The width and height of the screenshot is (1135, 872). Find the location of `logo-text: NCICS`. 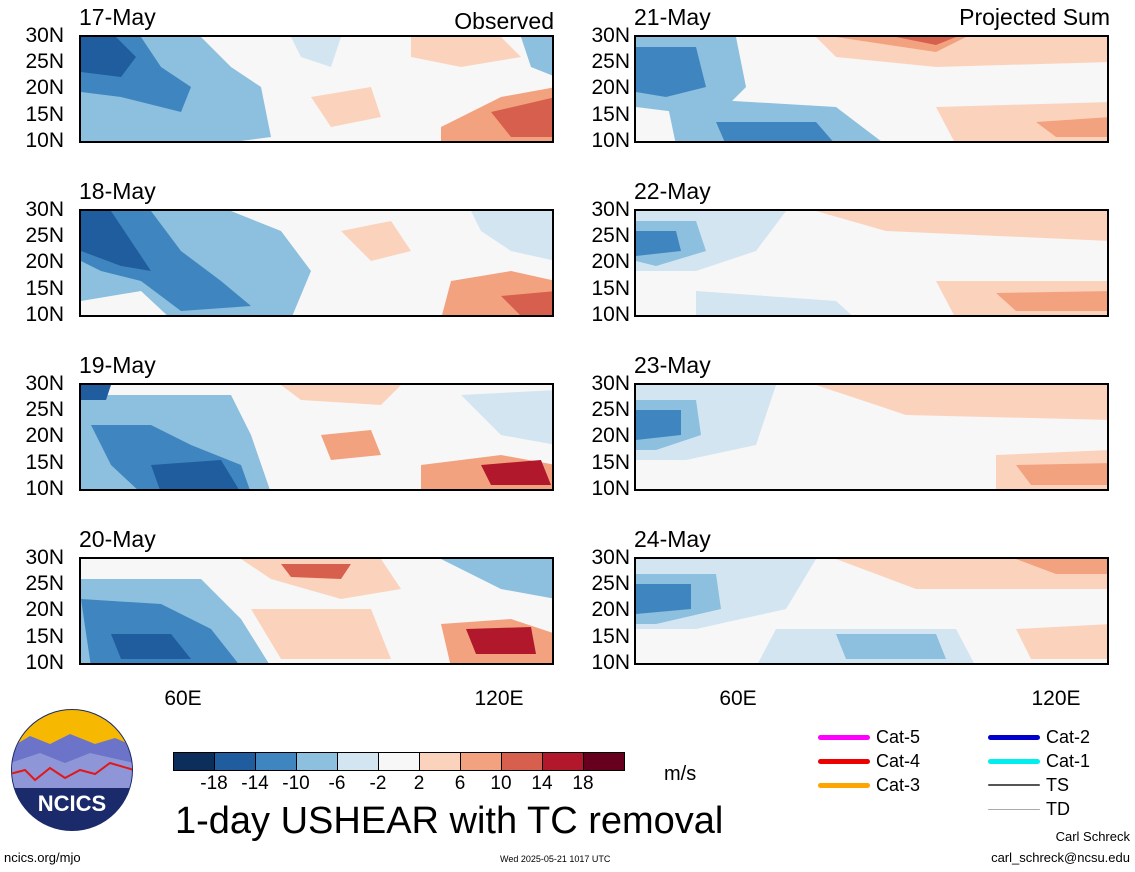

logo-text: NCICS is located at coordinates (72, 803).